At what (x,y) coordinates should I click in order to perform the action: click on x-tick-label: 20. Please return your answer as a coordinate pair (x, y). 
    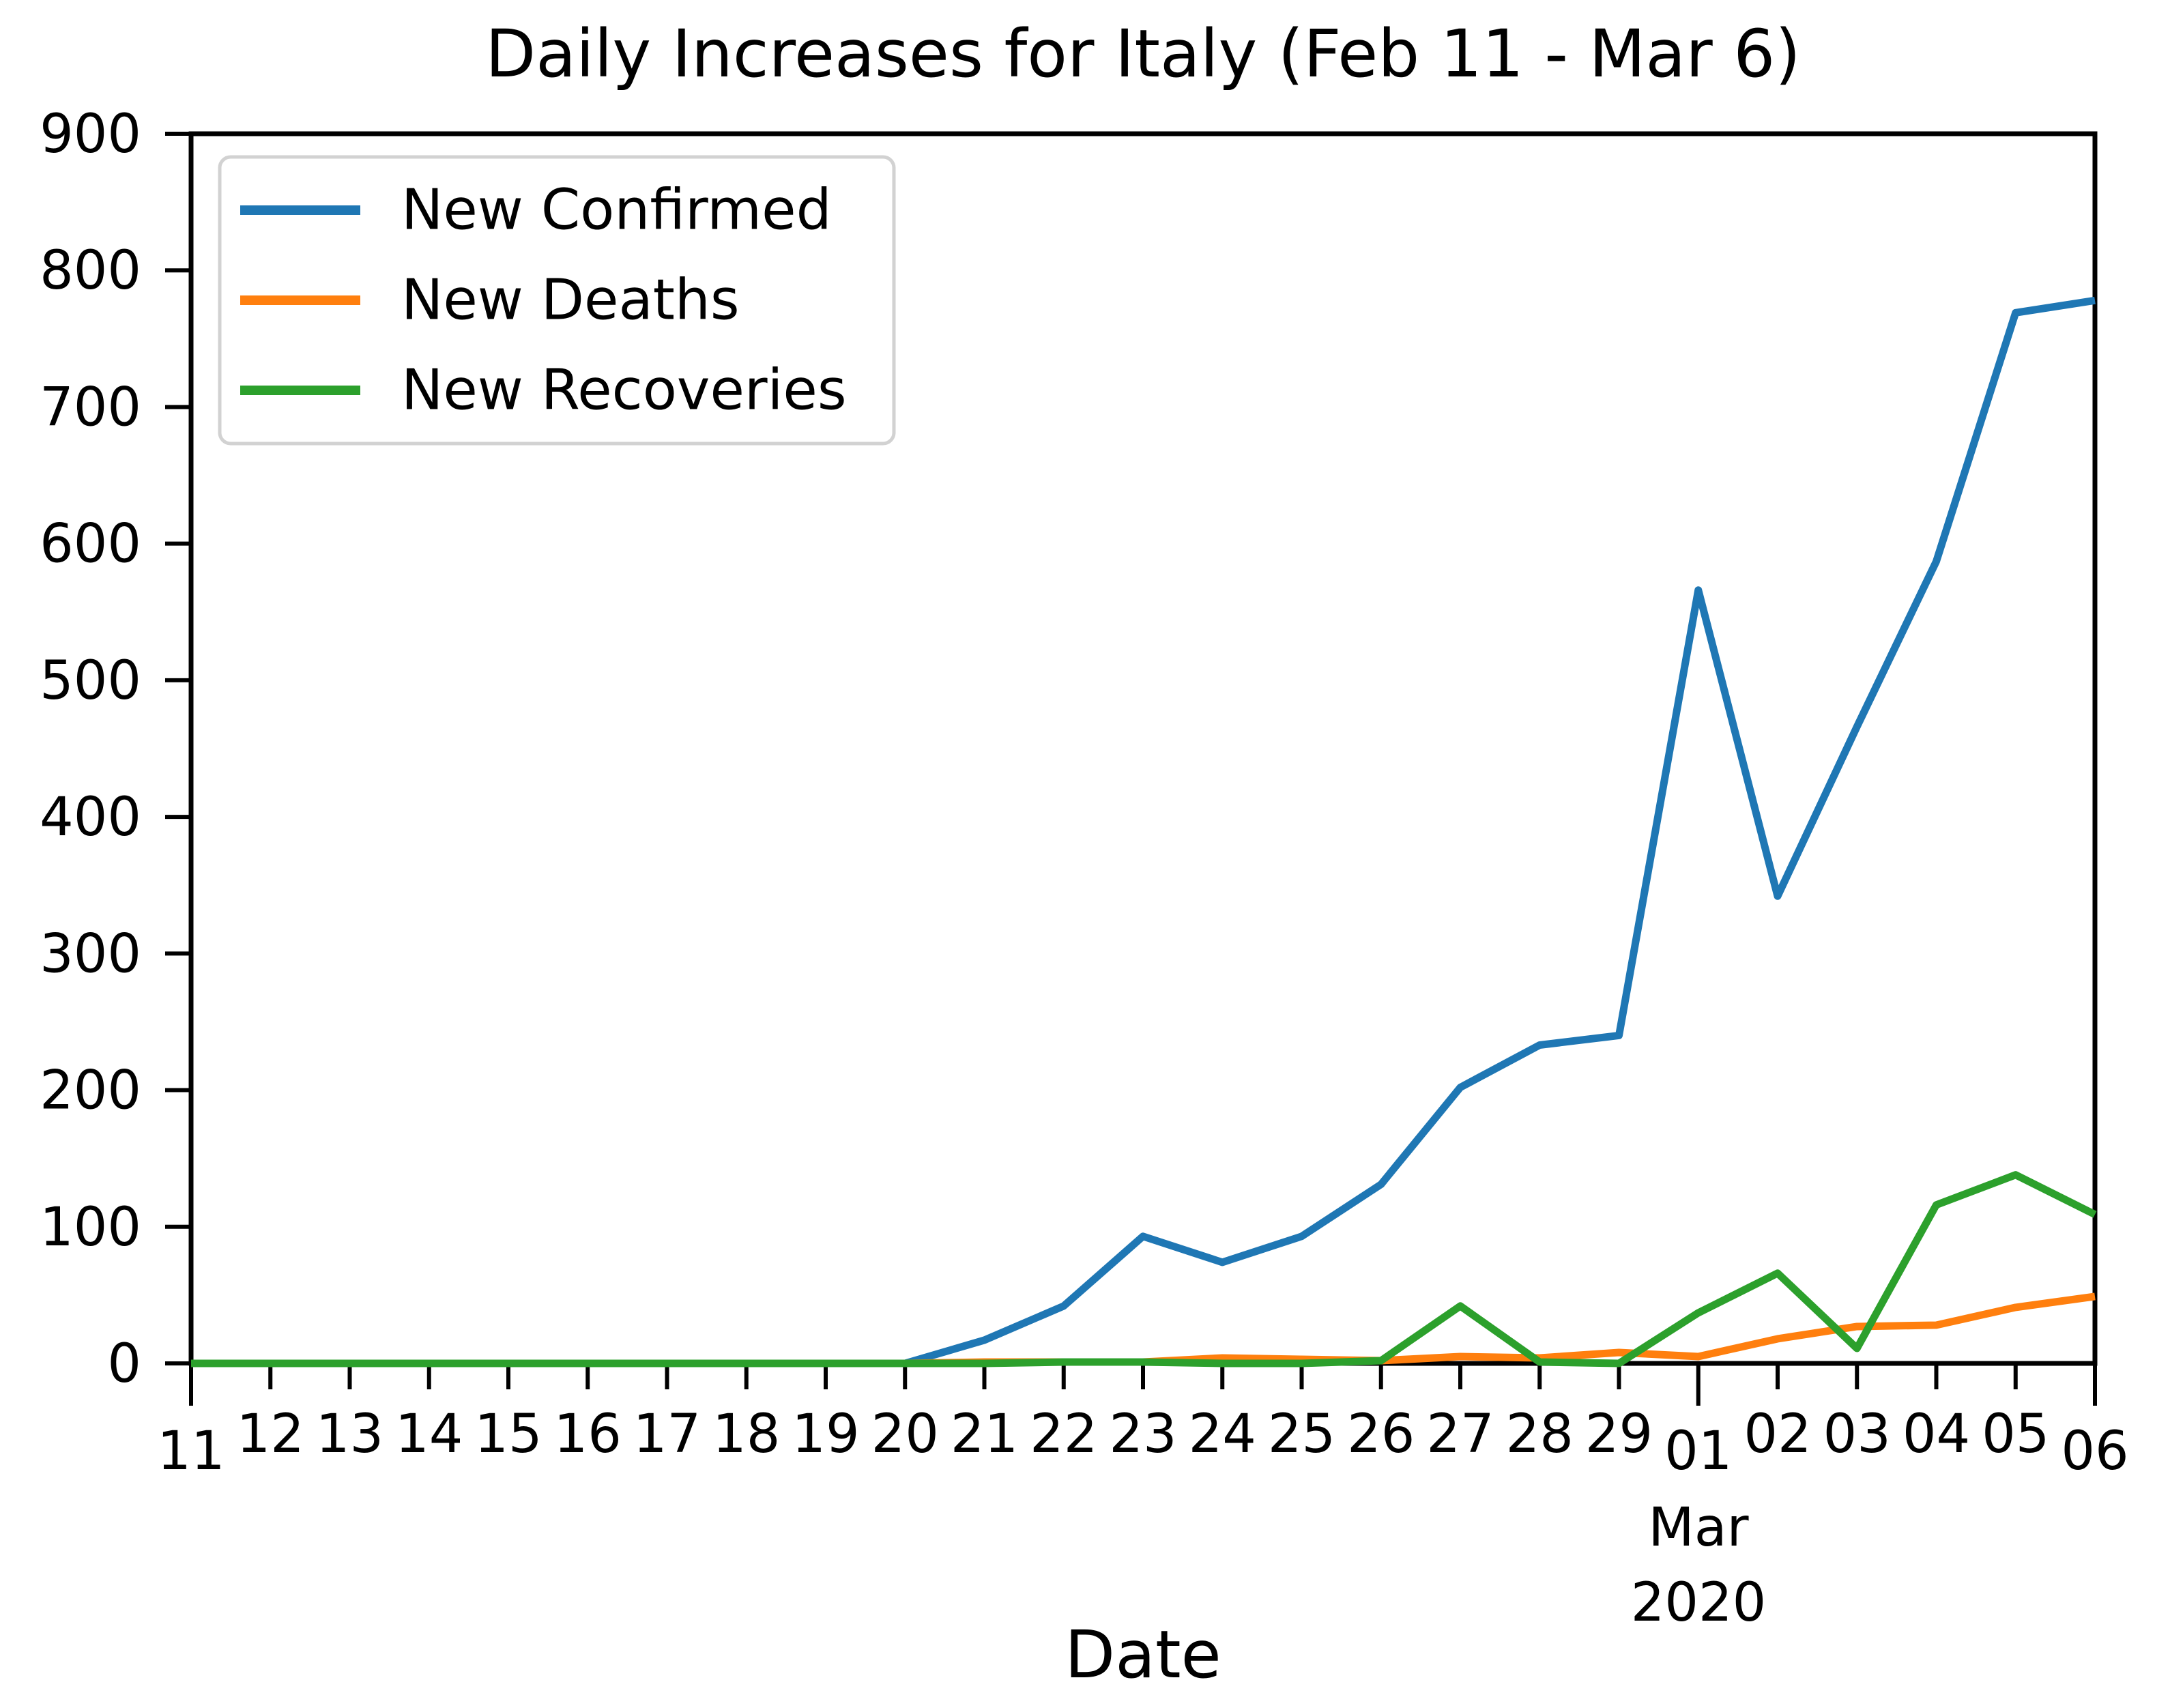
    Looking at the image, I should click on (905, 1435).